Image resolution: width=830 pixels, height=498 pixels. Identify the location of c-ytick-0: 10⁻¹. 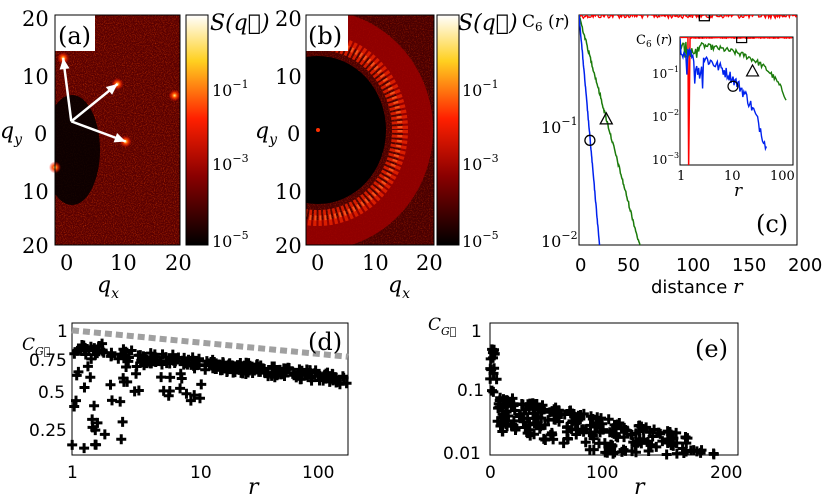
(559, 126).